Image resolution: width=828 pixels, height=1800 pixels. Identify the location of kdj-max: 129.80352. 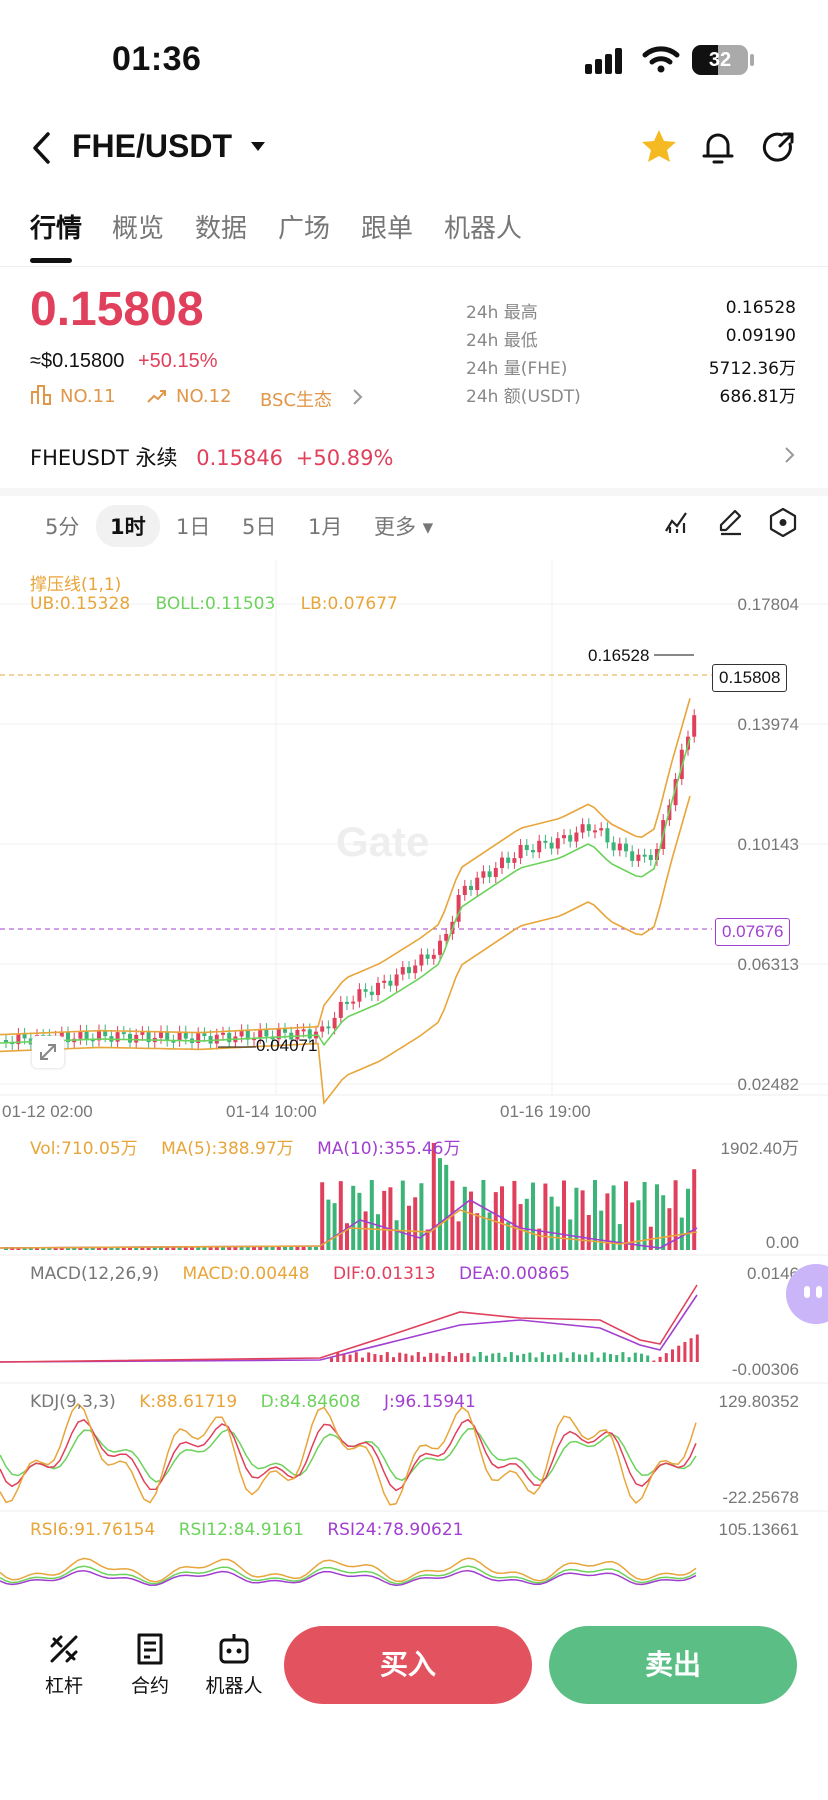
(758, 1401).